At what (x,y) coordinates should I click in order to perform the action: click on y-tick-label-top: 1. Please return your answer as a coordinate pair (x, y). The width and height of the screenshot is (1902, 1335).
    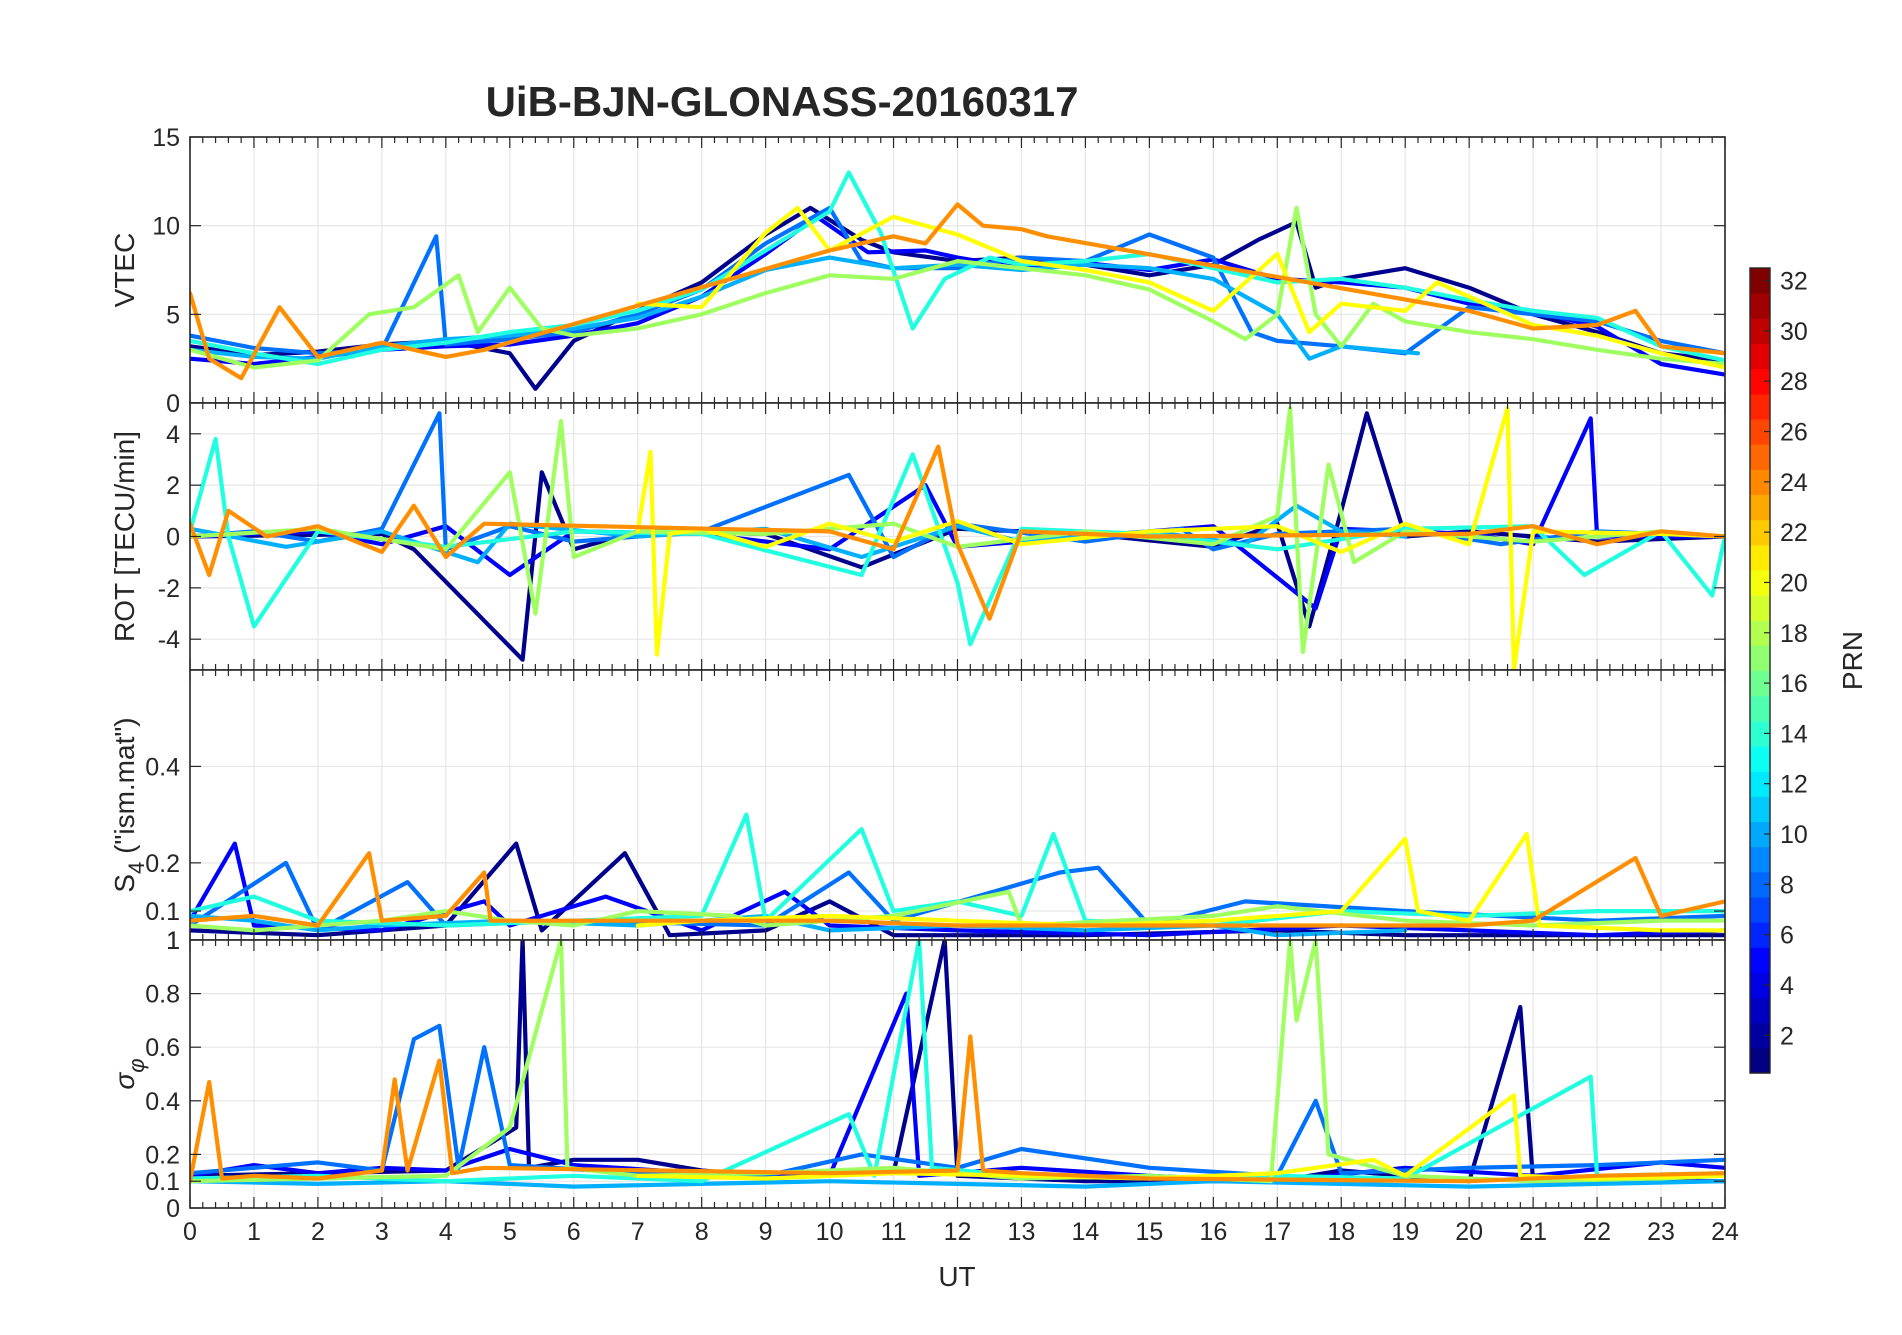
    Looking at the image, I should click on (173, 941).